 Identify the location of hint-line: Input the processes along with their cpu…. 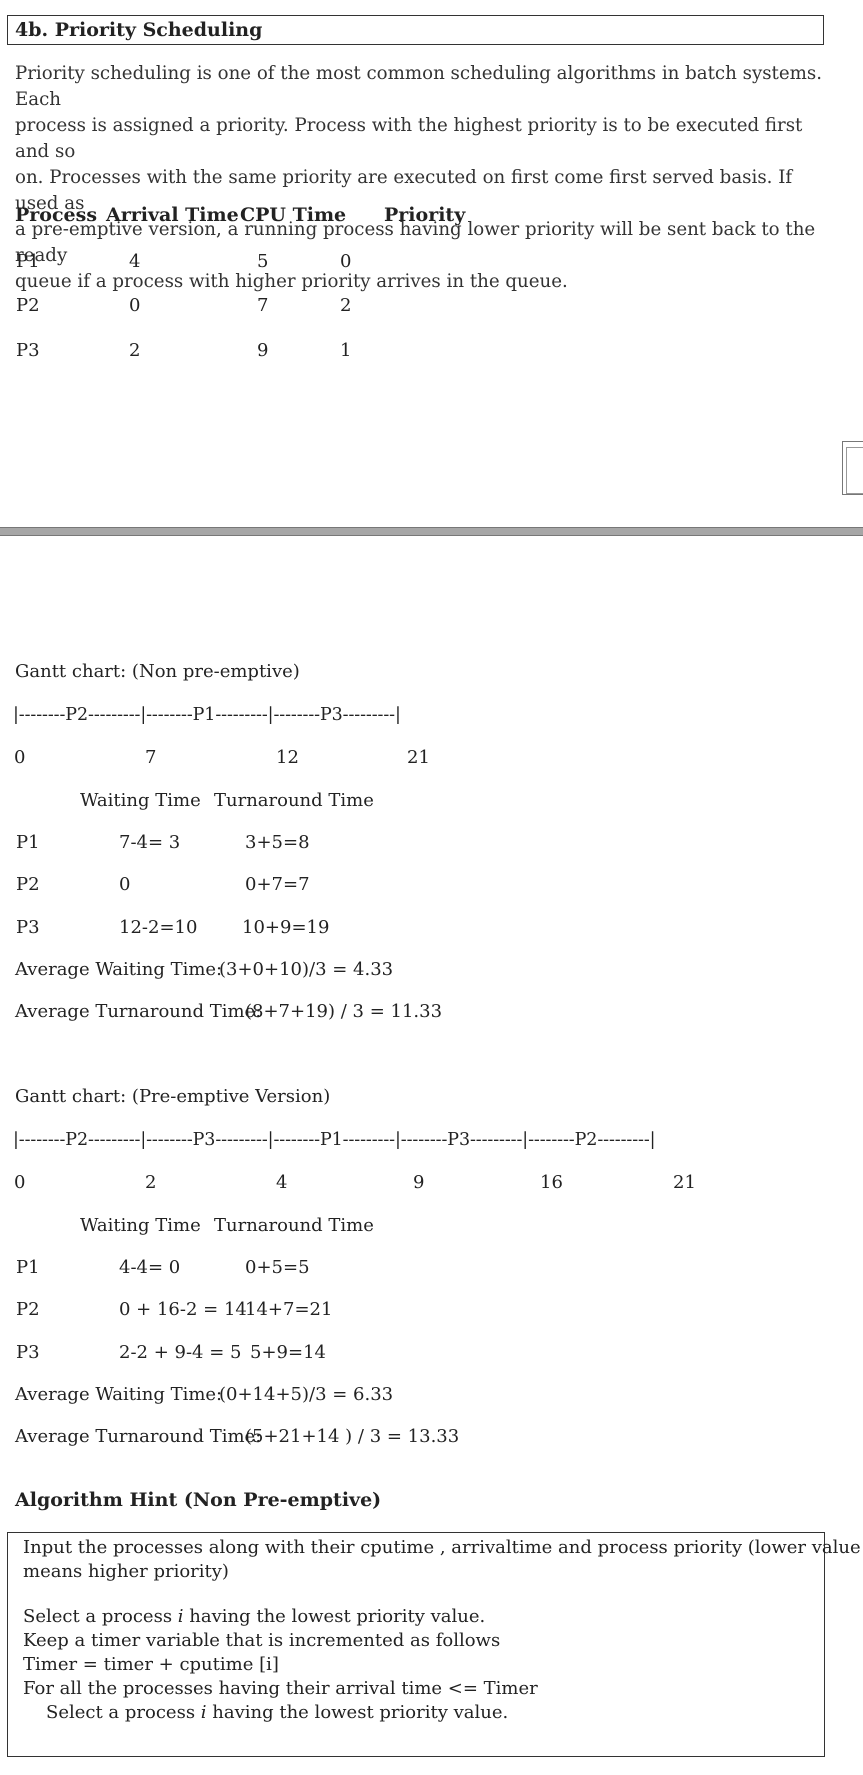
(442, 1547).